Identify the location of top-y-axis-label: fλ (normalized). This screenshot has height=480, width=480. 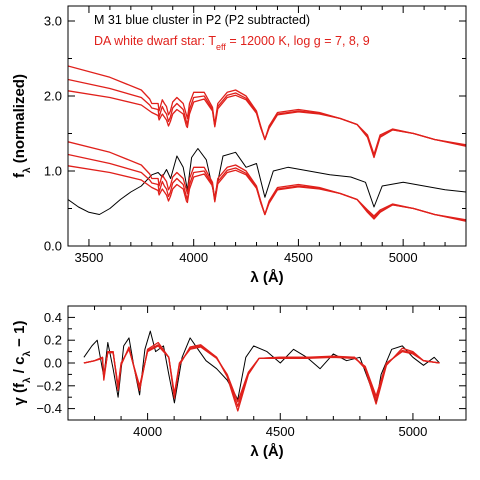
(22, 126).